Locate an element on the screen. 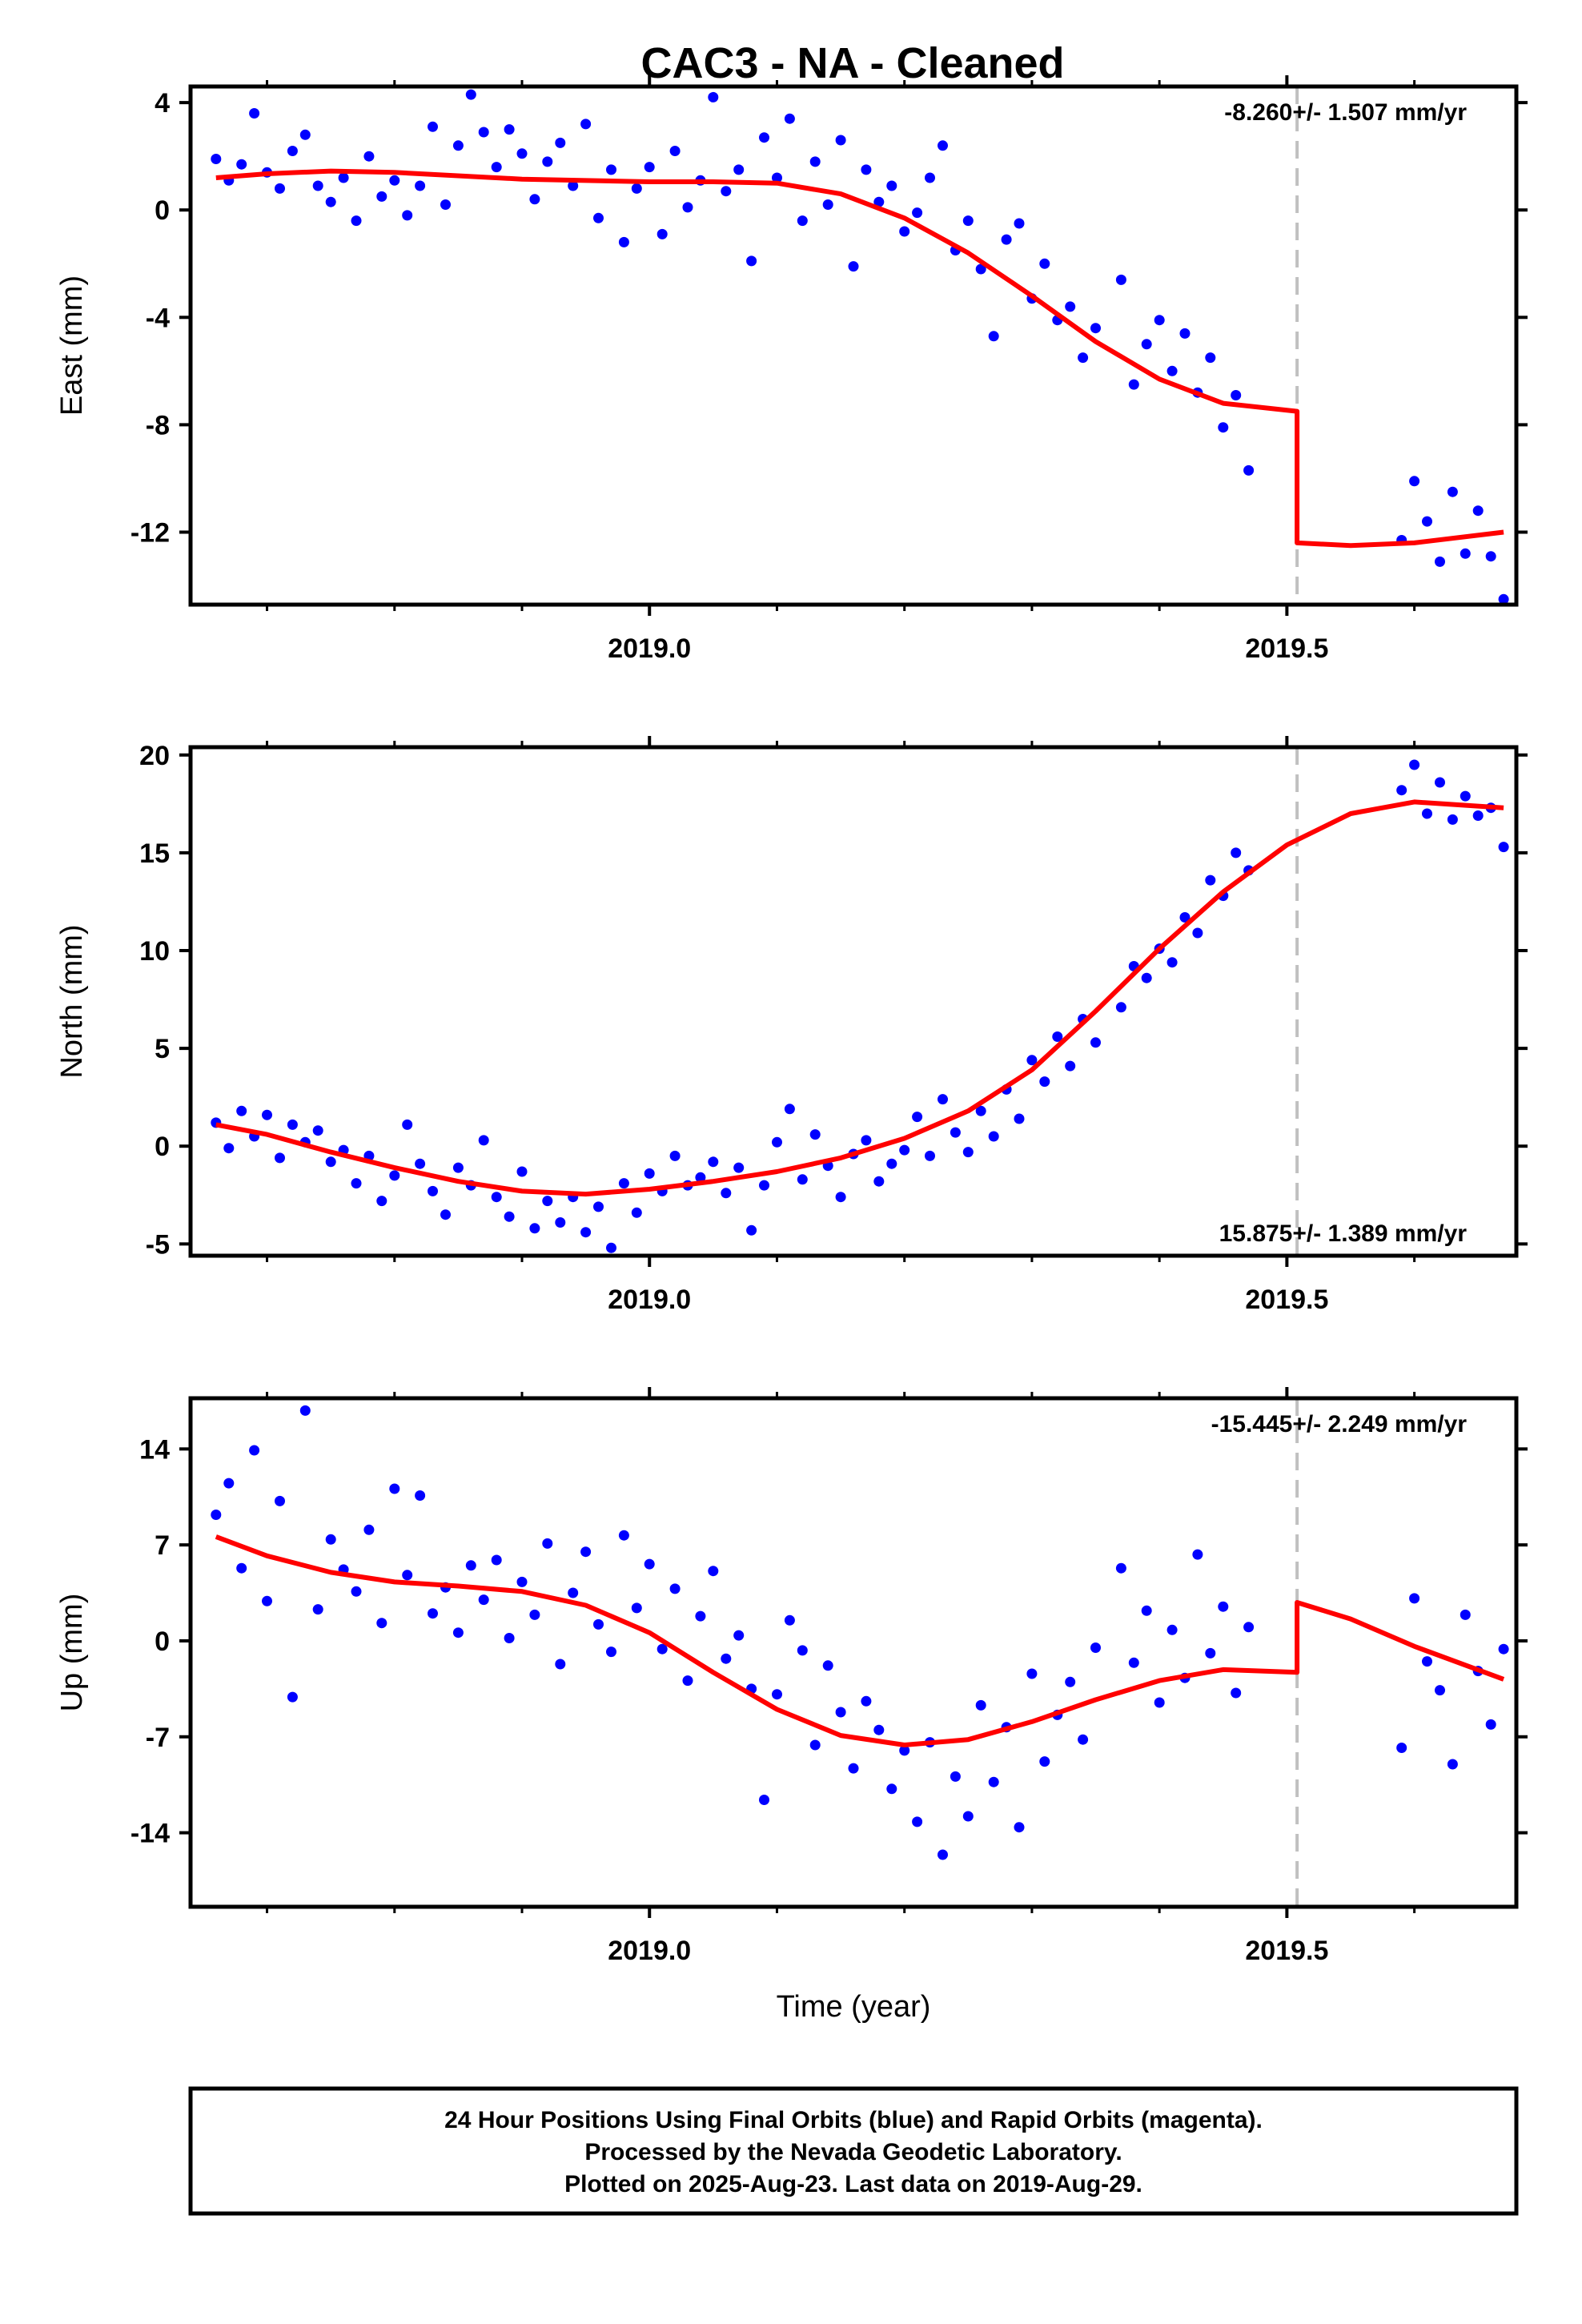  north-rate-label: 15.875+/- 1.389 mm/yr is located at coordinates (1343, 1233).